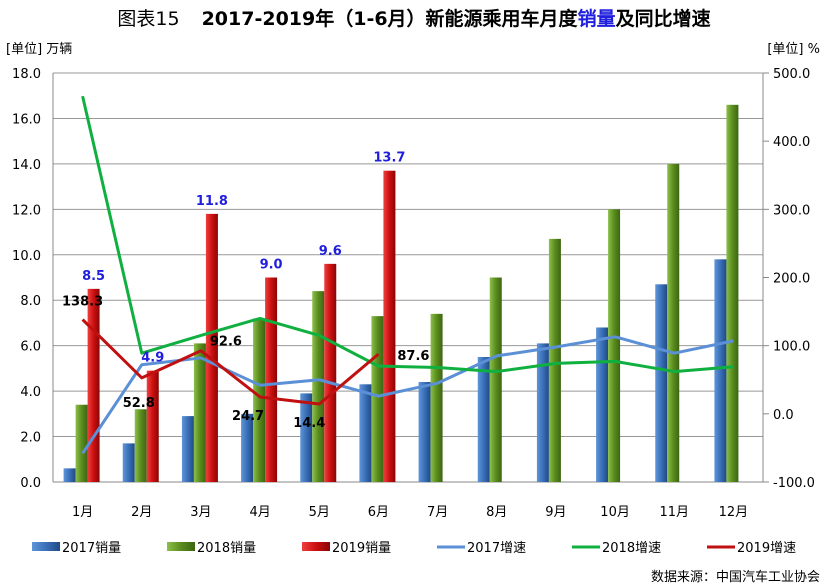 The image size is (828, 587). What do you see at coordinates (389, 19) in the screenshot?
I see `title-main: 2017-2019年（1-6月）新能源乘用车月度` at bounding box center [389, 19].